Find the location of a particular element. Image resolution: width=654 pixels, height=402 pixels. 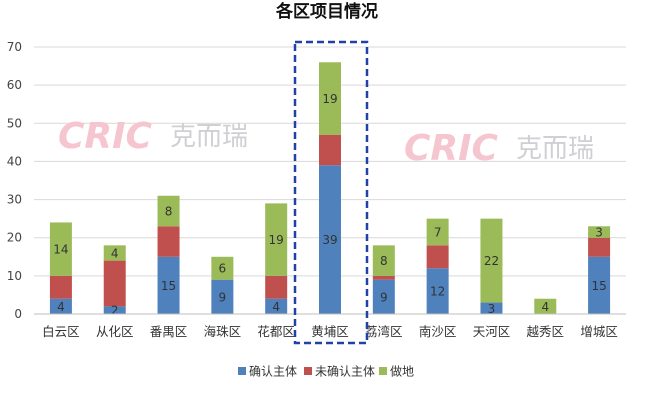

data-label: 2 is located at coordinates (115, 311).